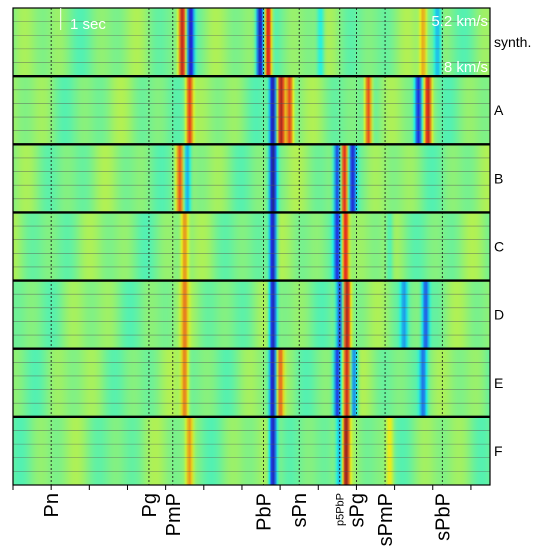  I want to click on panel-synth, so click(251, 42).